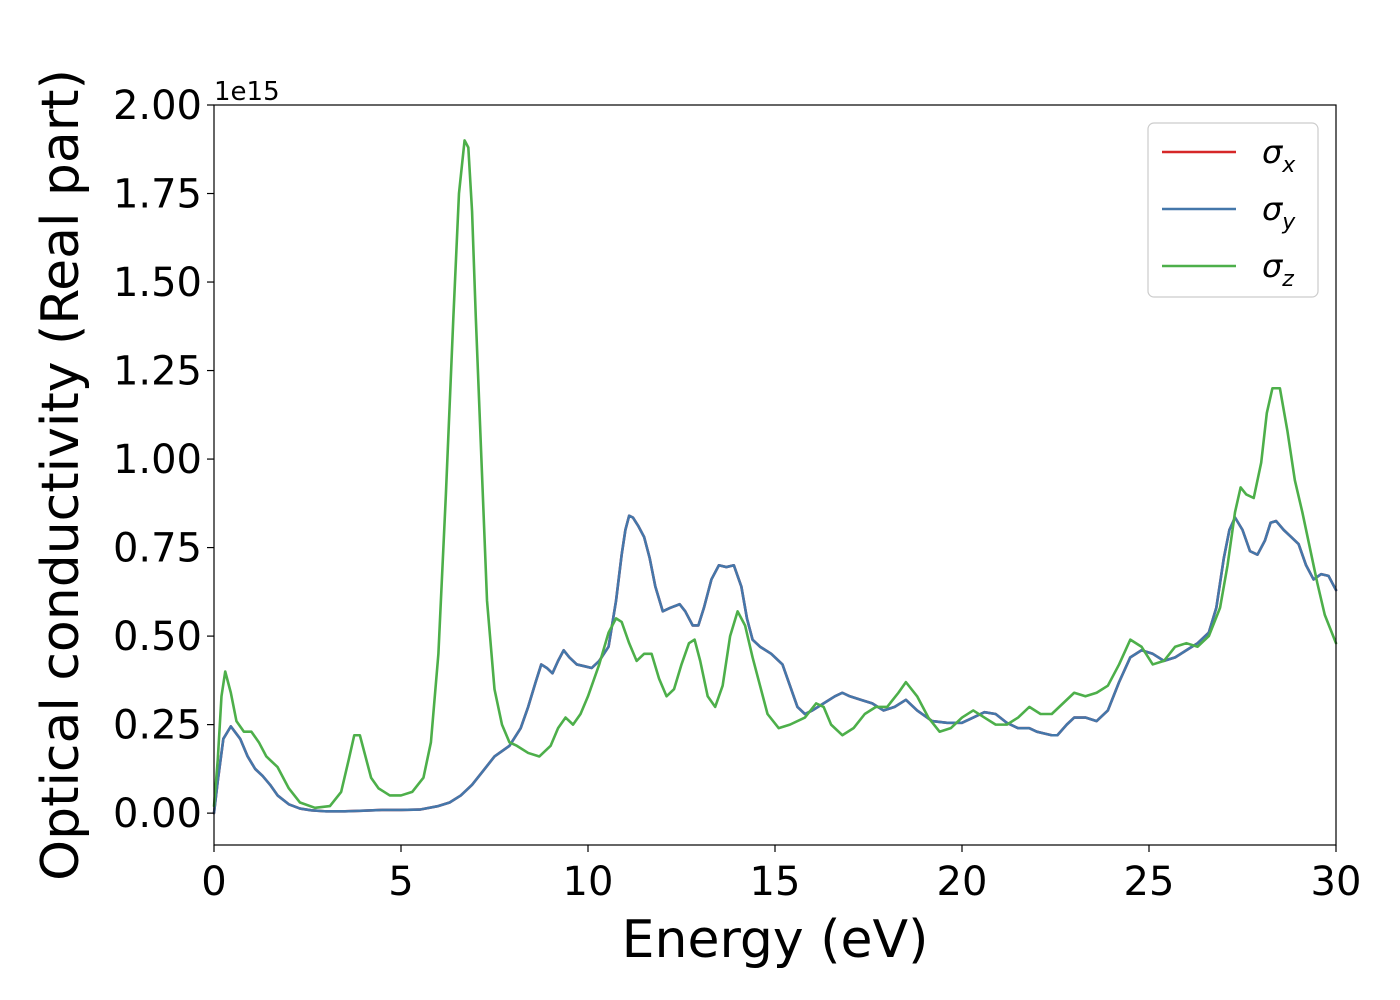 The height and width of the screenshot is (1000, 1400). I want to click on y-tick-label: 0.50, so click(157, 637).